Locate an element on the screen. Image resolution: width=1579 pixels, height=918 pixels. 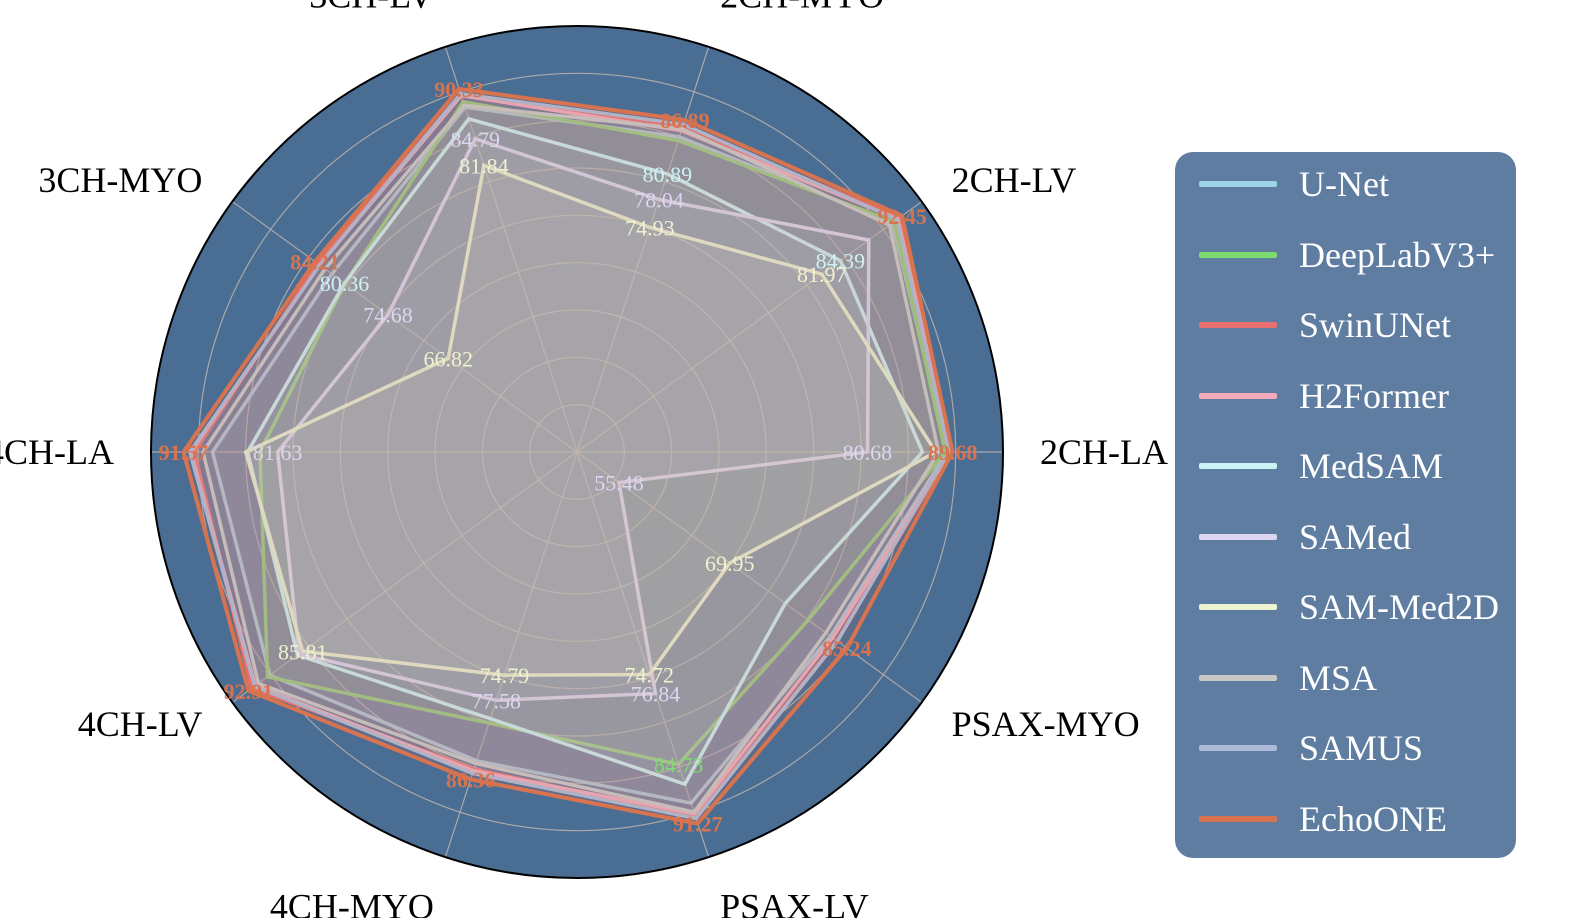
legend-item: MedSAM is located at coordinates (1321, 466).